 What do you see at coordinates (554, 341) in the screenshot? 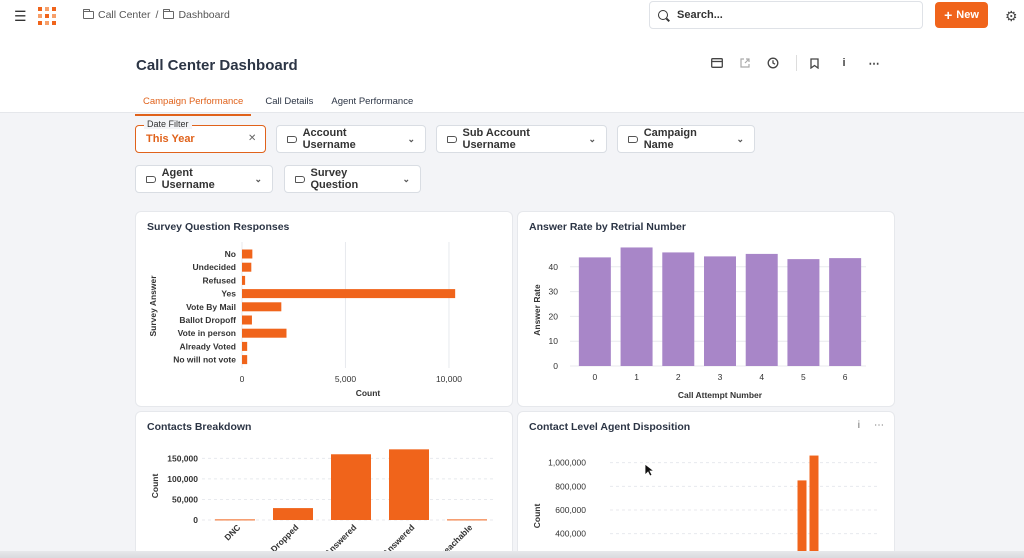
I see `y-tick-label: 10` at bounding box center [554, 341].